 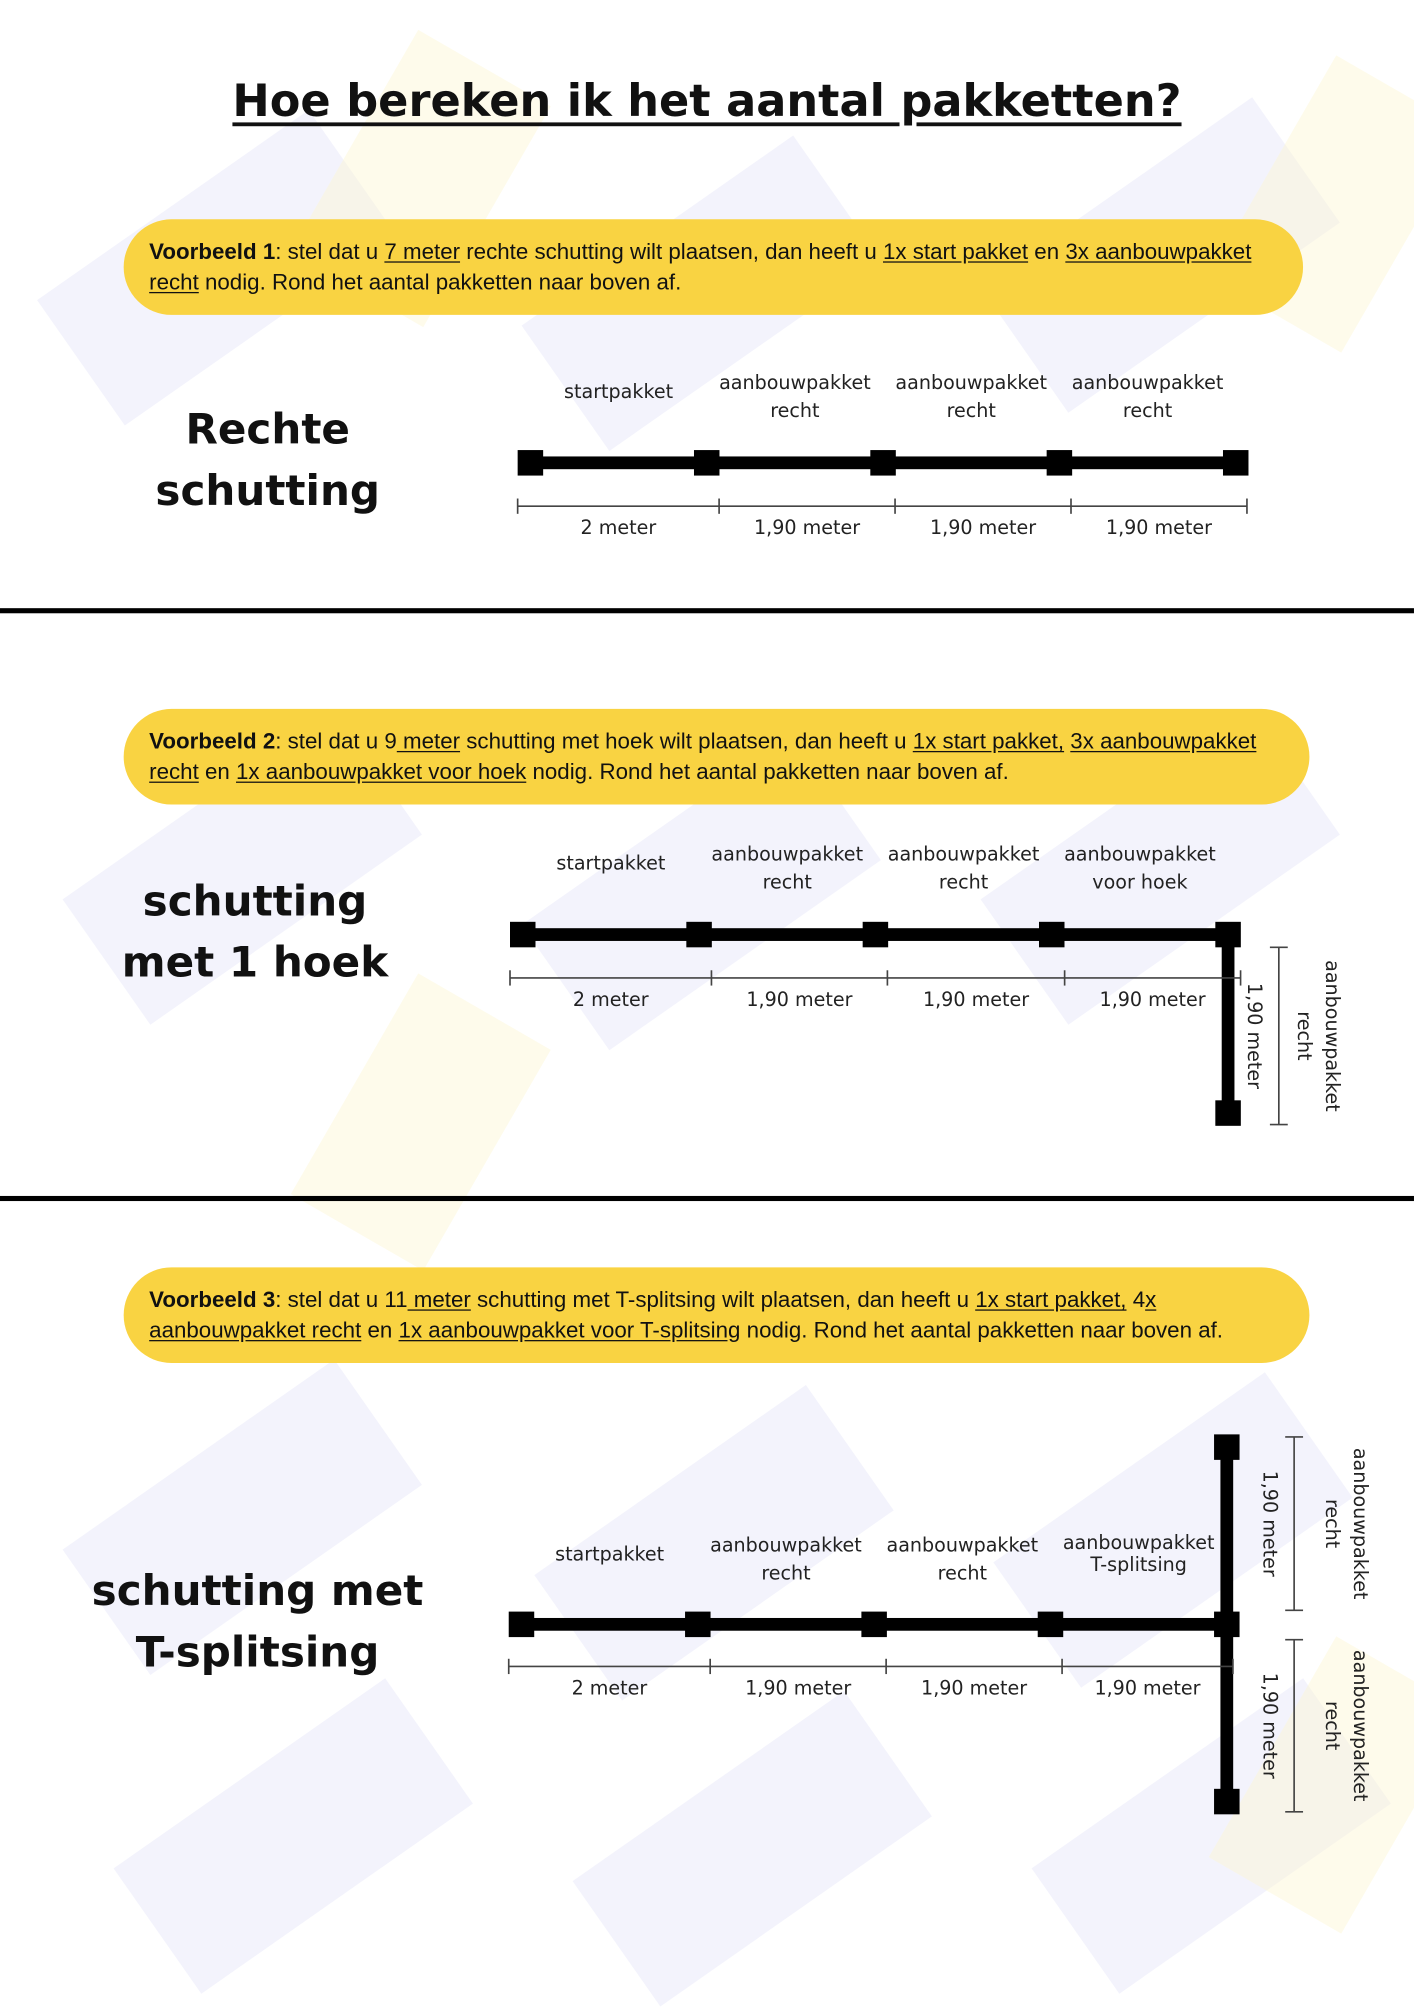 I want to click on example-label: Voorbeeld 3, so click(x=212, y=1299).